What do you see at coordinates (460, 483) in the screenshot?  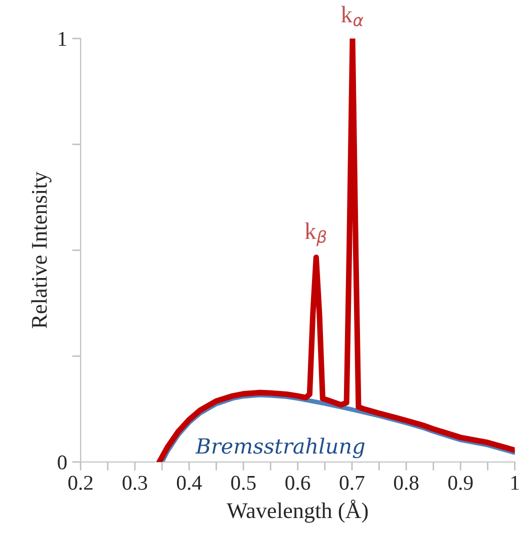 I see `x-tick-label: 0.9` at bounding box center [460, 483].